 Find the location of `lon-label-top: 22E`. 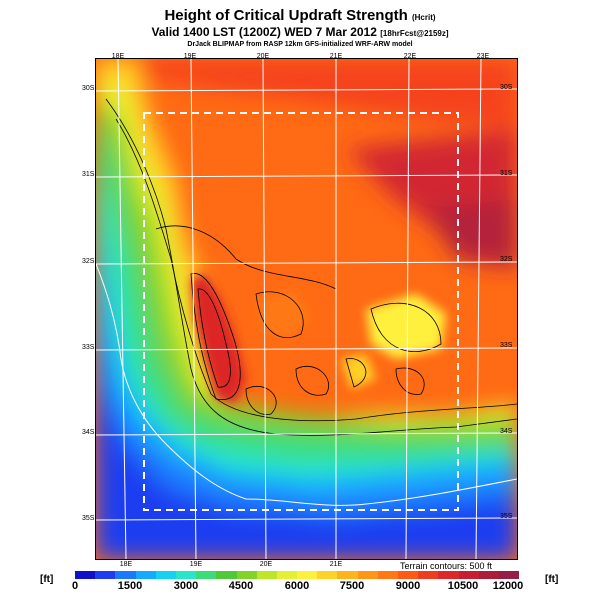

lon-label-top: 22E is located at coordinates (410, 56).